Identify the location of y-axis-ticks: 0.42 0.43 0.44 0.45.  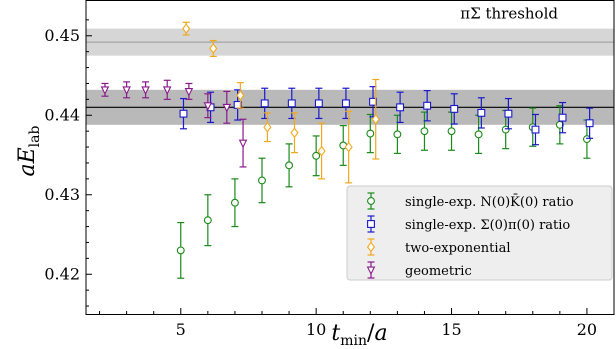
(68, 163).